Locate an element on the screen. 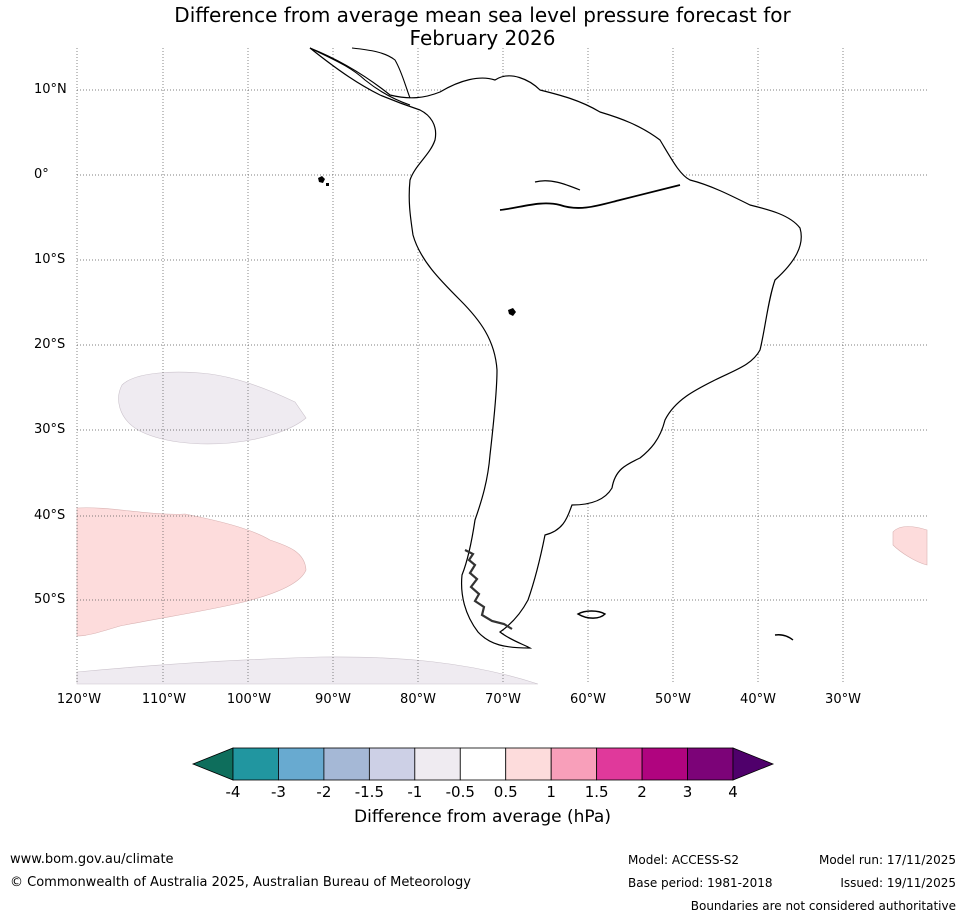  lat-label-40s: 40°S is located at coordinates (50, 515).